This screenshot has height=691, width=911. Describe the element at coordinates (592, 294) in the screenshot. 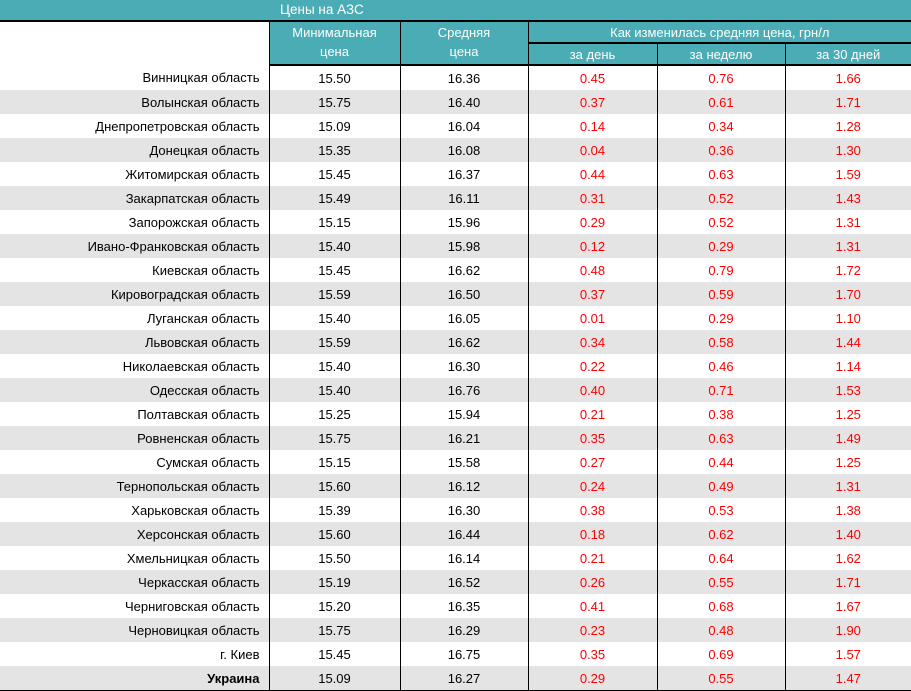

I see `day-change-cell: 0.37` at that location.